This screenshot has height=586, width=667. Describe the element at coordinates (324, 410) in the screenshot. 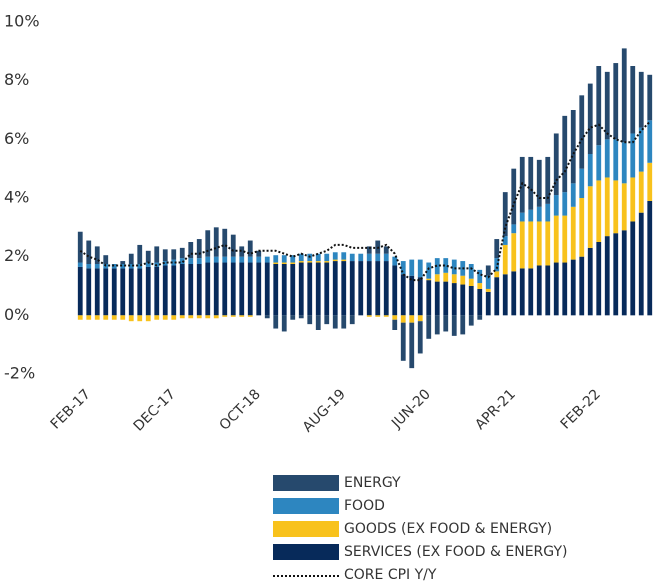

I see `x-tick-label: AUG-19` at that location.